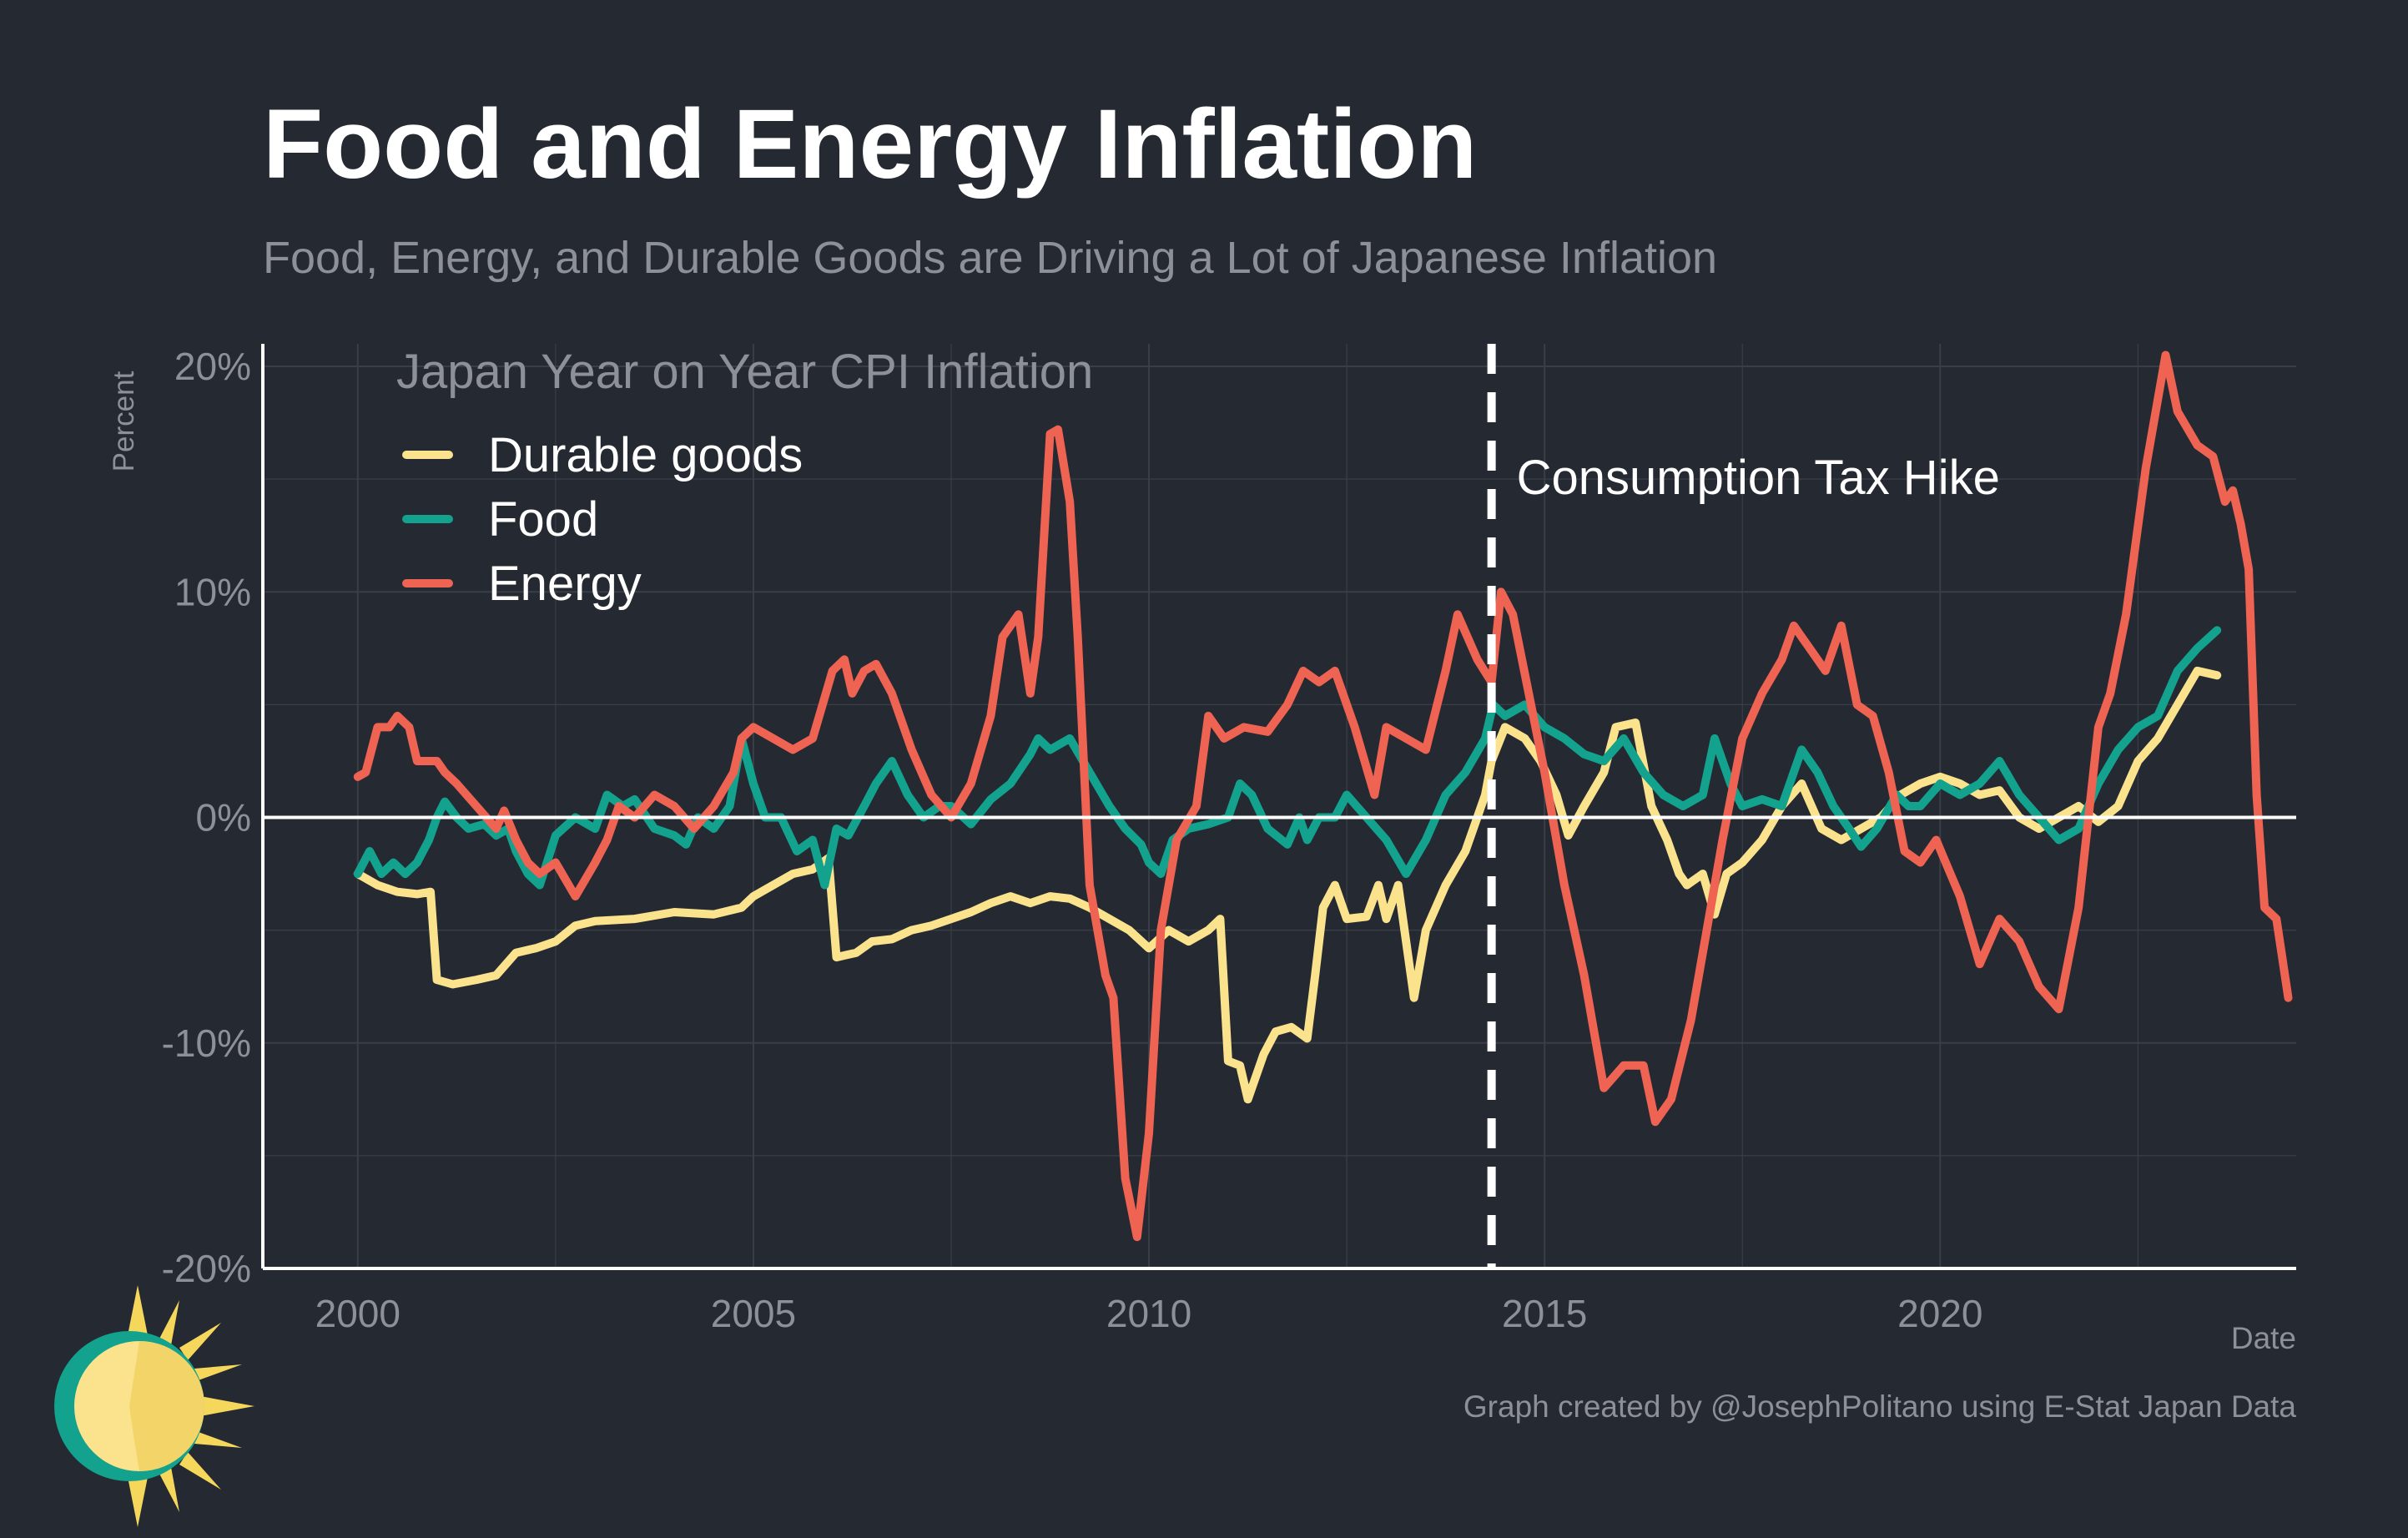 The width and height of the screenshot is (2408, 1538). Describe the element at coordinates (206, 1043) in the screenshot. I see `y-tick-label: -10%` at that location.